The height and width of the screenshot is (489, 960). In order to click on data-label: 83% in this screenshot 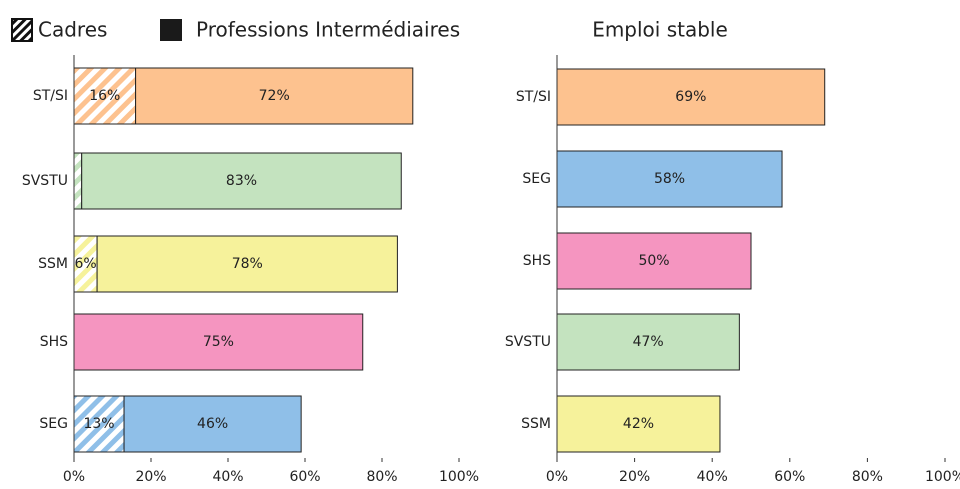, I will do `click(241, 181)`.